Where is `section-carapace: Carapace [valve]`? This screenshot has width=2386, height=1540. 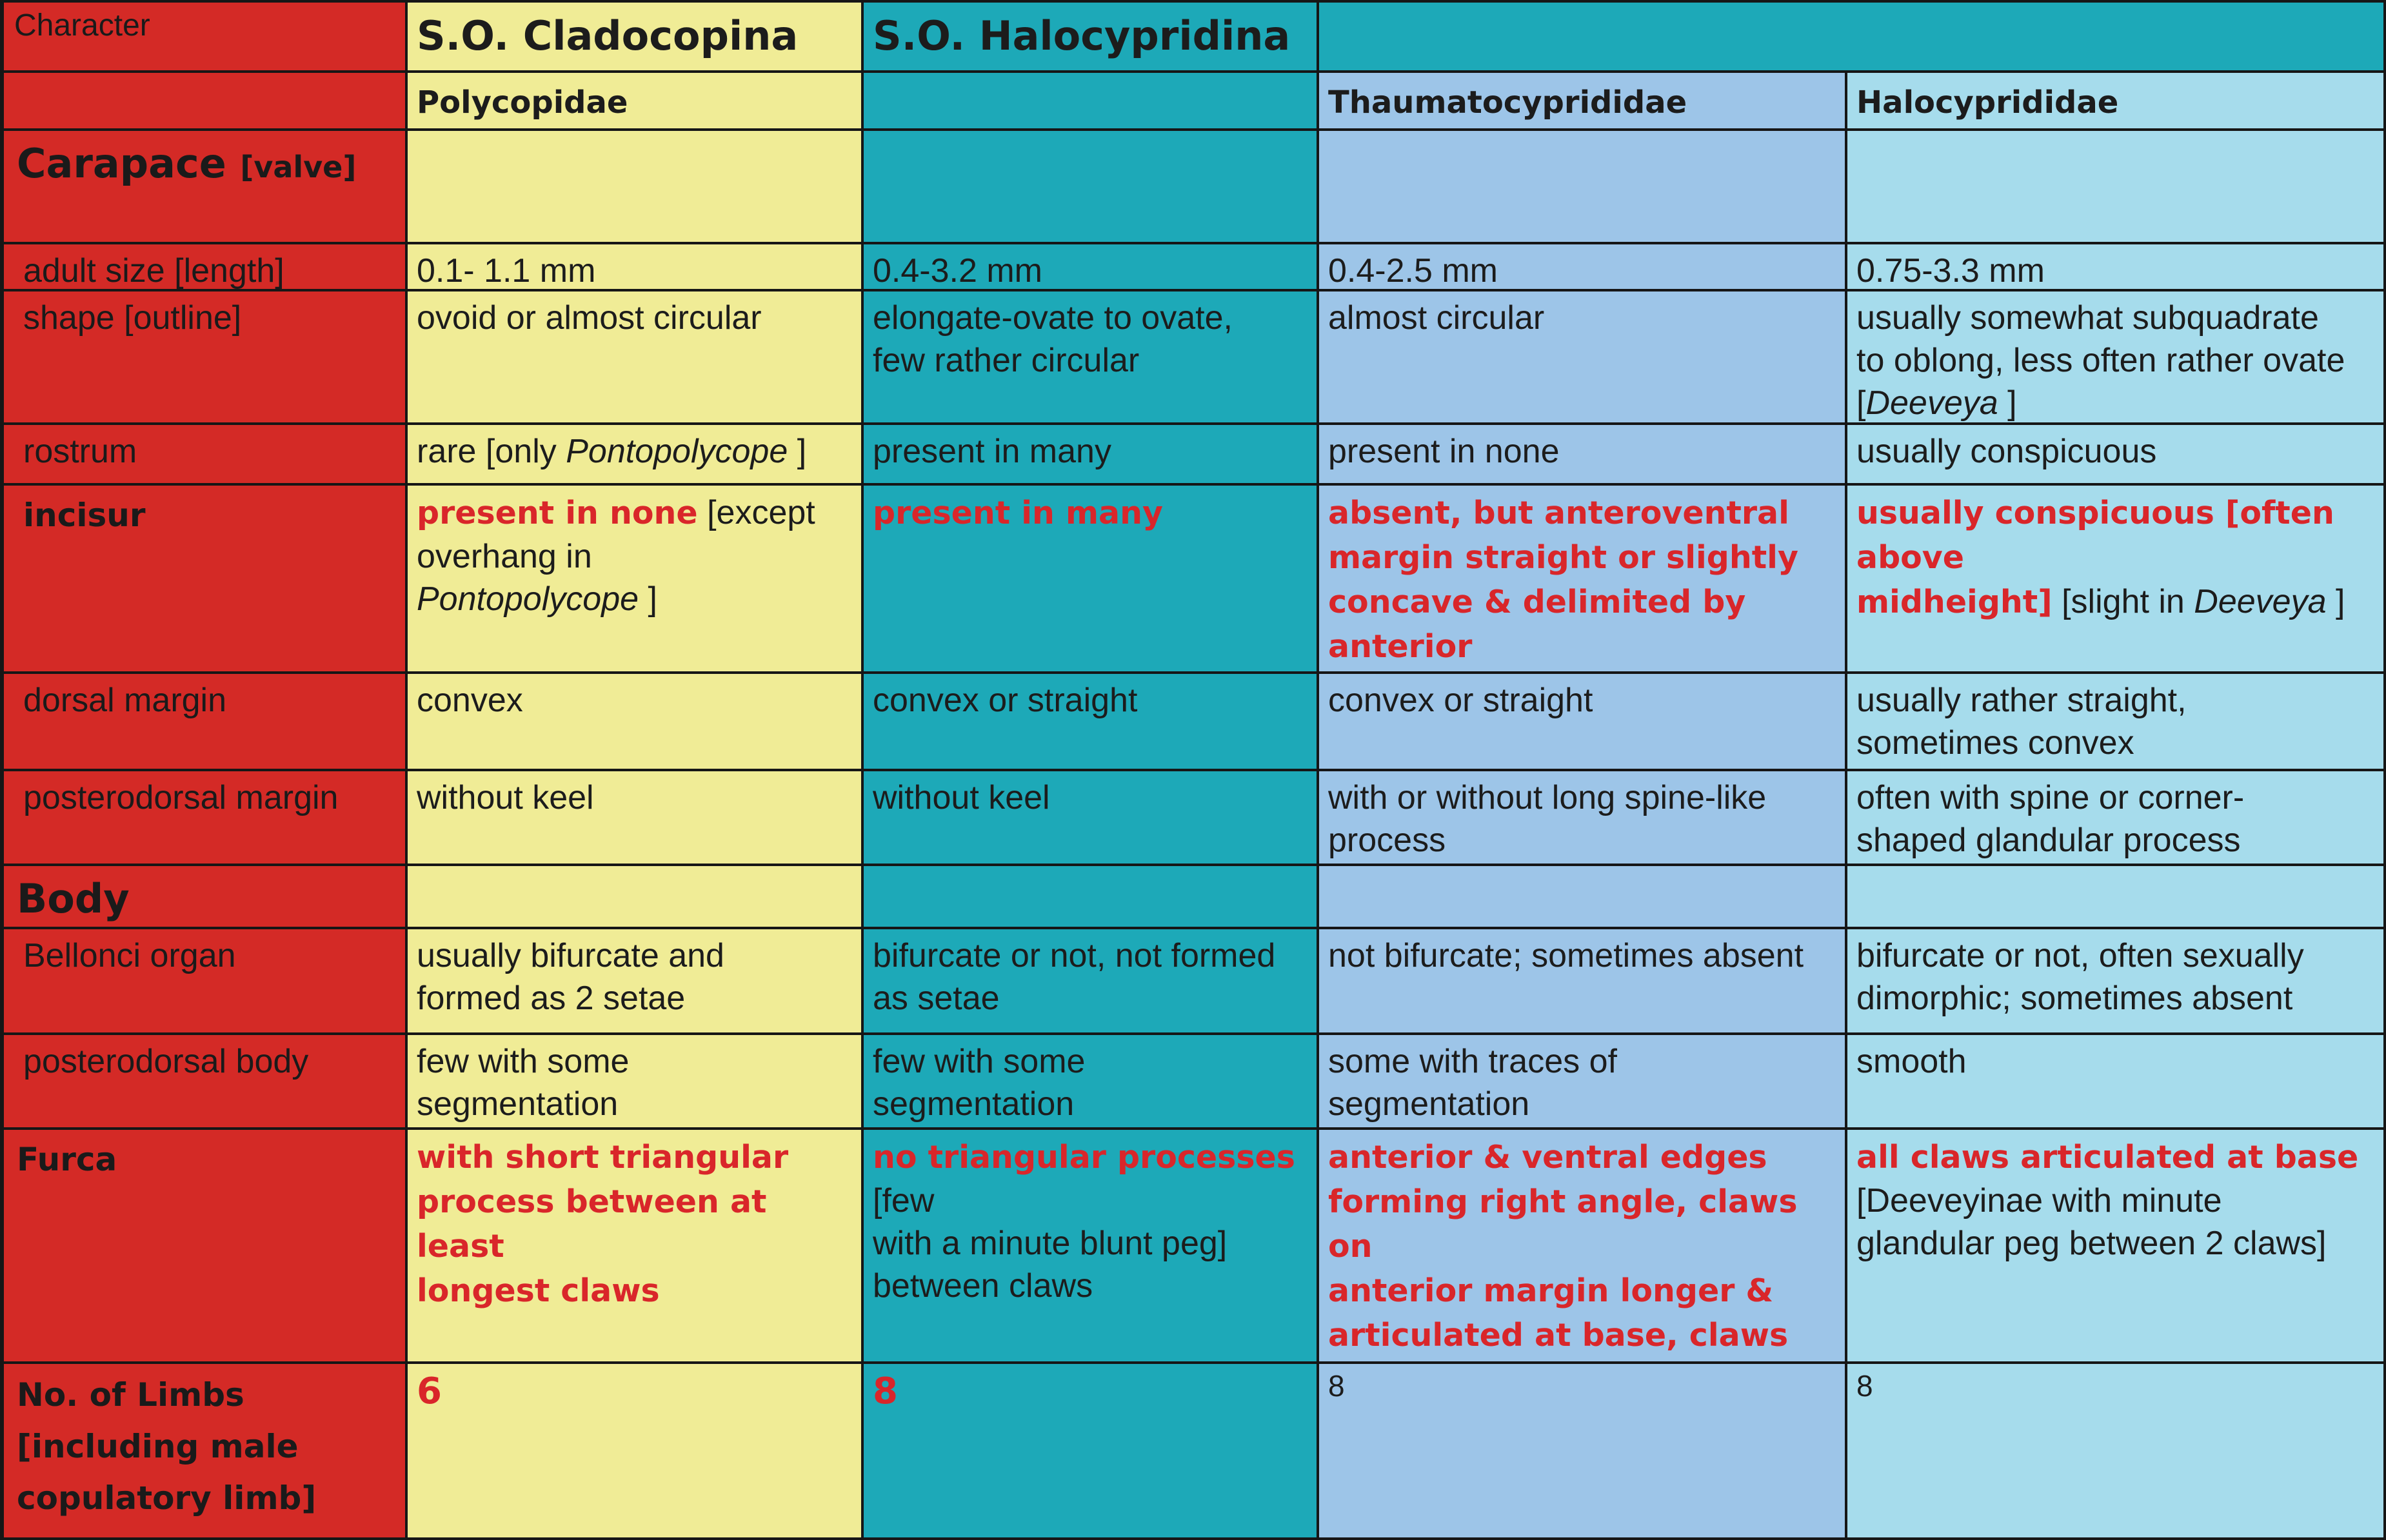 section-carapace: Carapace [valve] is located at coordinates (204, 188).